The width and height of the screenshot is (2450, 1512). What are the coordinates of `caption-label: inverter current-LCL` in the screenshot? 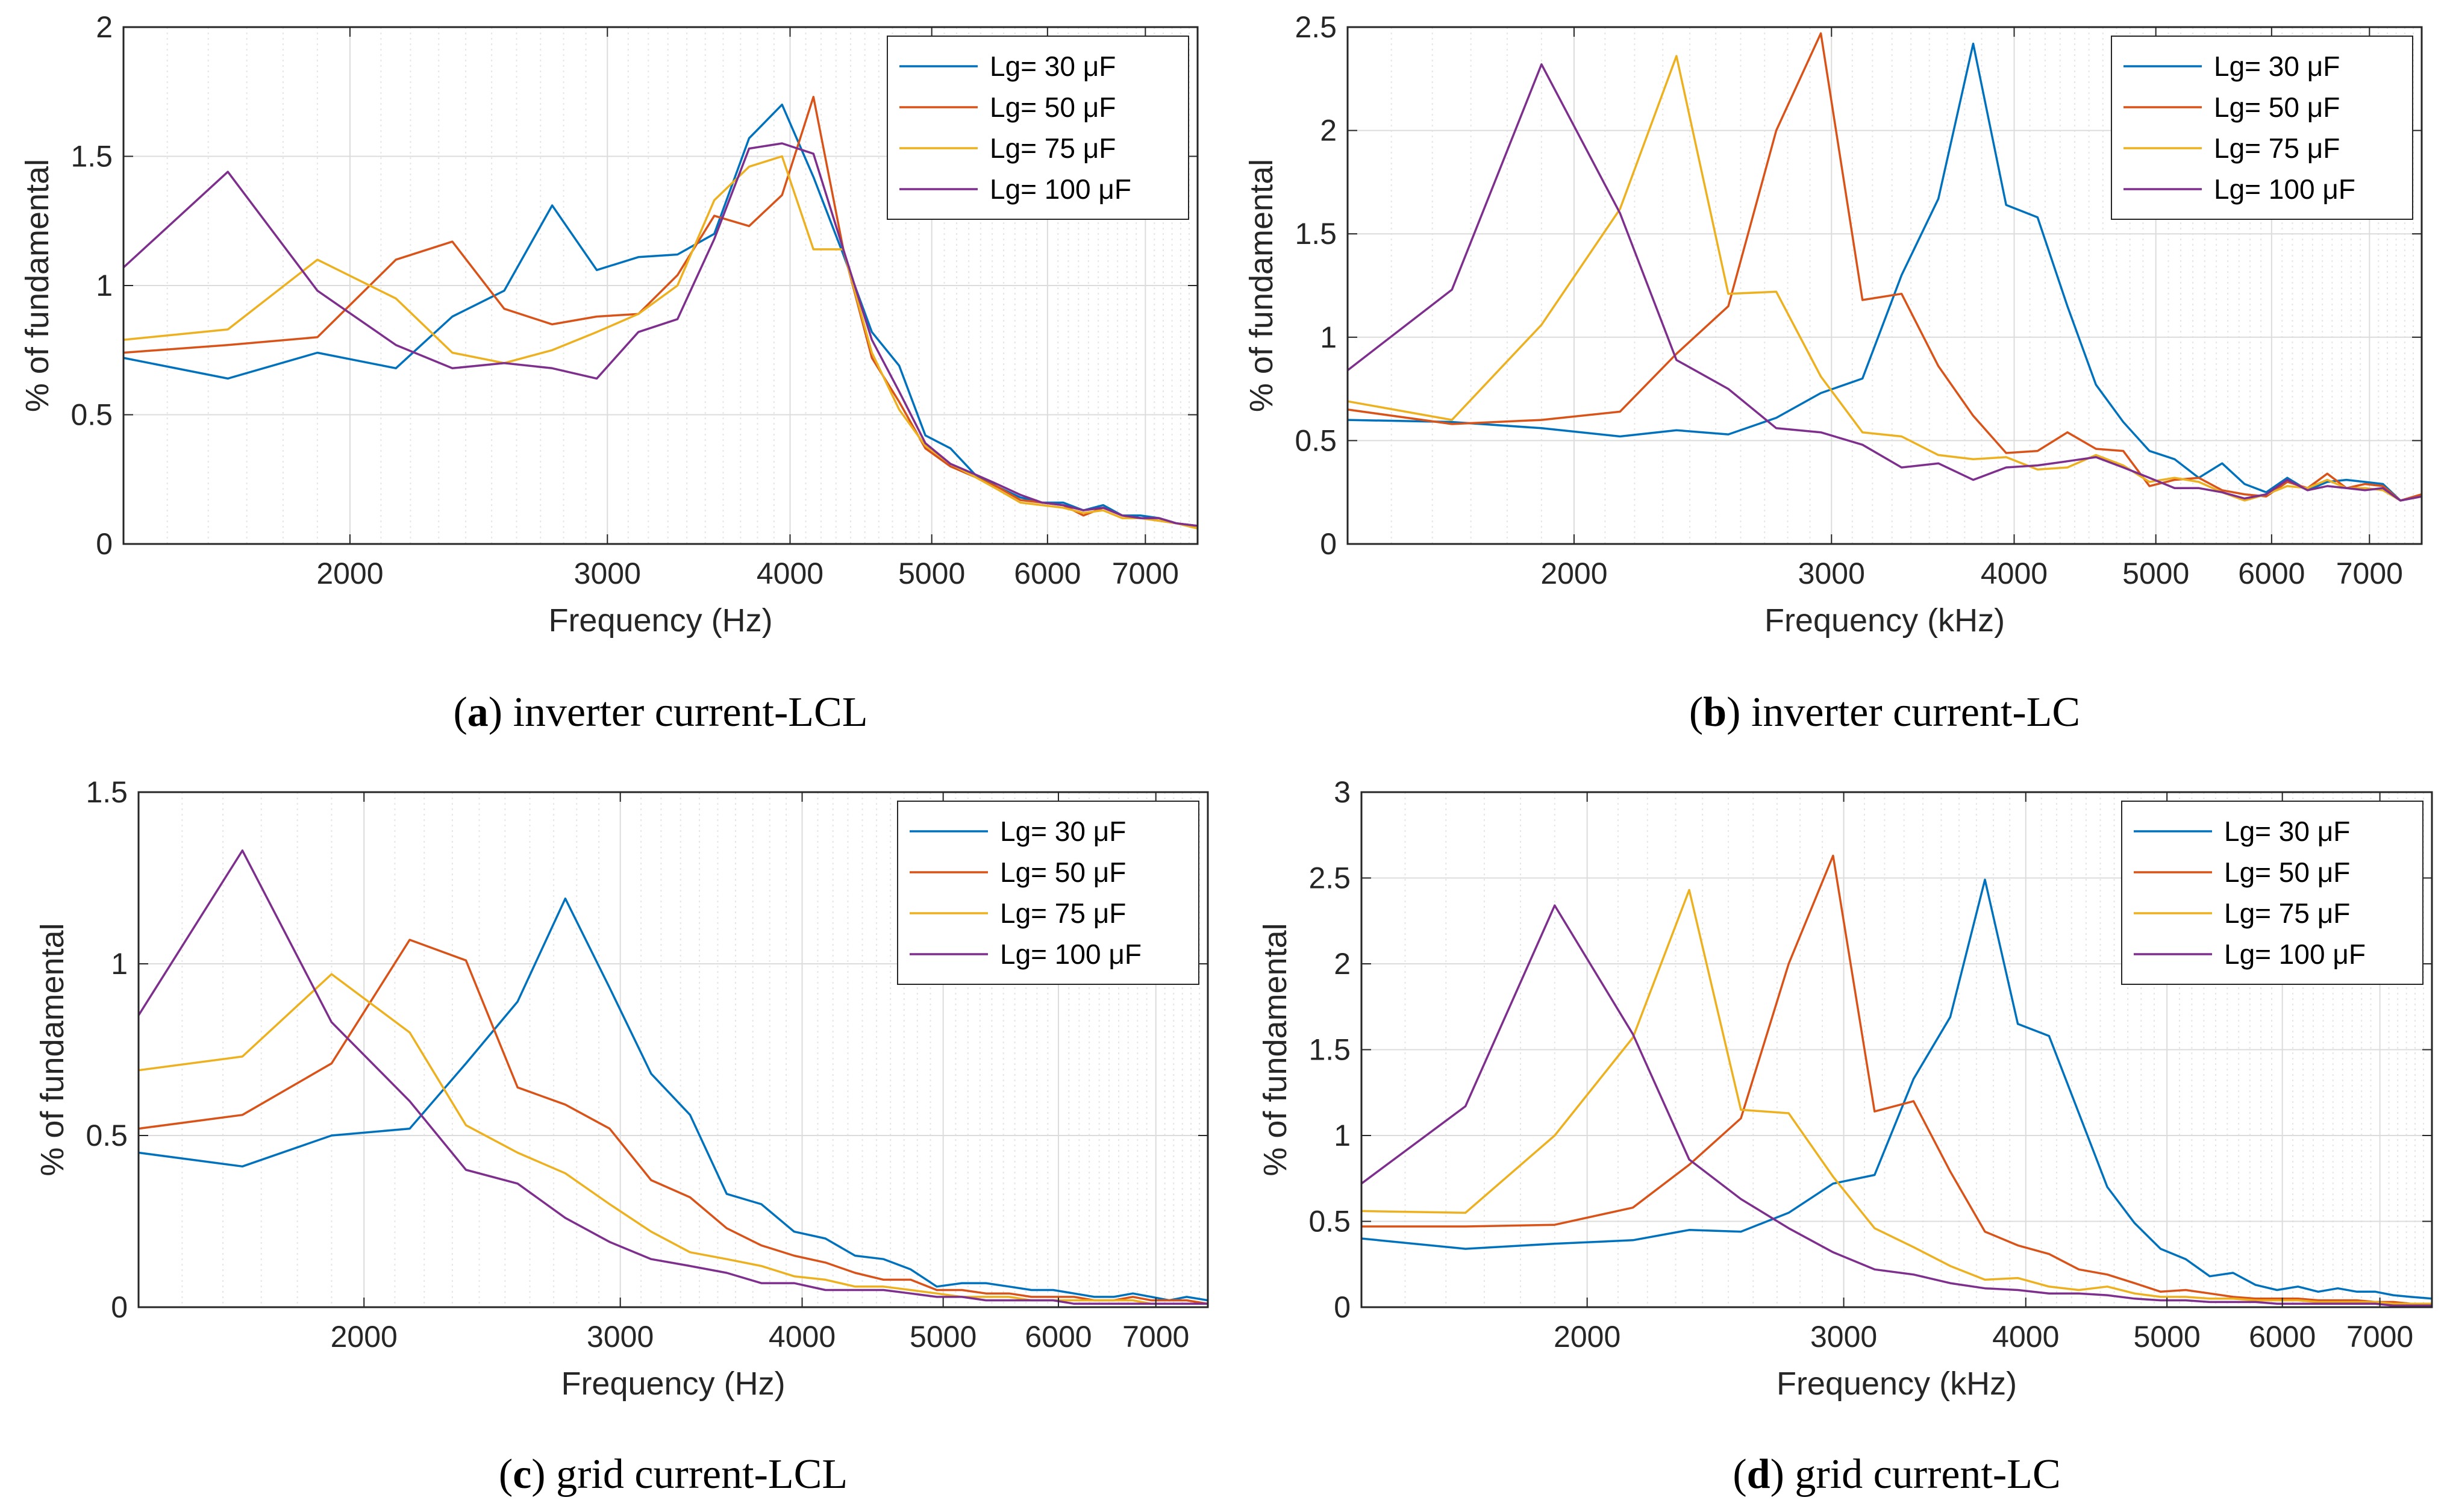 It's located at (691, 712).